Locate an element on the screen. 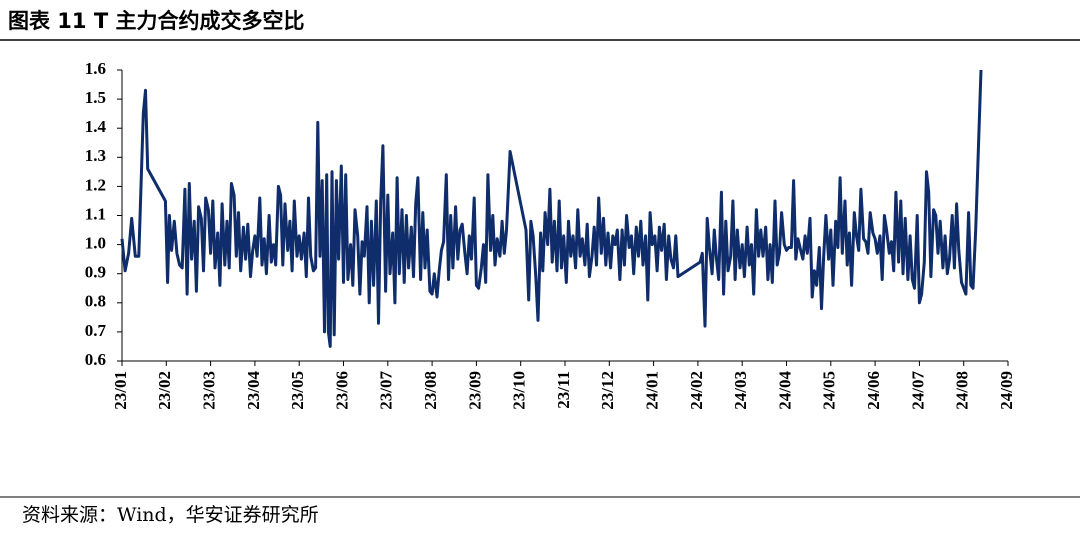  x-tick-label: 24/04 is located at coordinates (784, 390).